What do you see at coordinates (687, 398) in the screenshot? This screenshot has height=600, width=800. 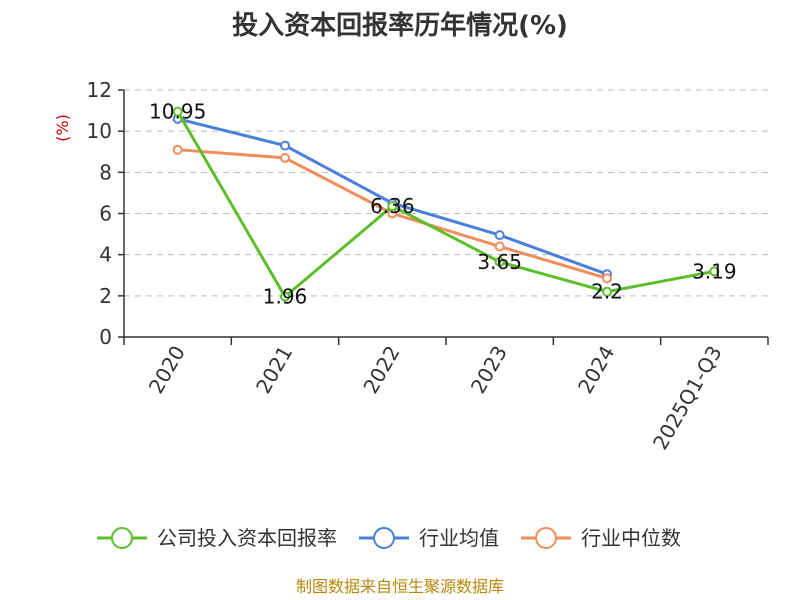 I see `x-tick-label: 2025Q1-Q3` at bounding box center [687, 398].